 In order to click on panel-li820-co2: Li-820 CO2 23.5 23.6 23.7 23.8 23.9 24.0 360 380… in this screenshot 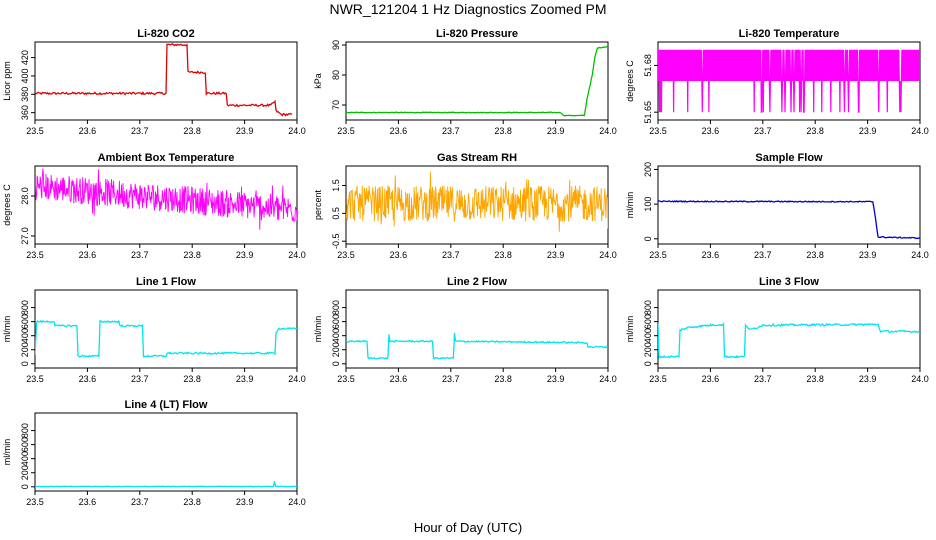, I will do `click(154, 82)`.